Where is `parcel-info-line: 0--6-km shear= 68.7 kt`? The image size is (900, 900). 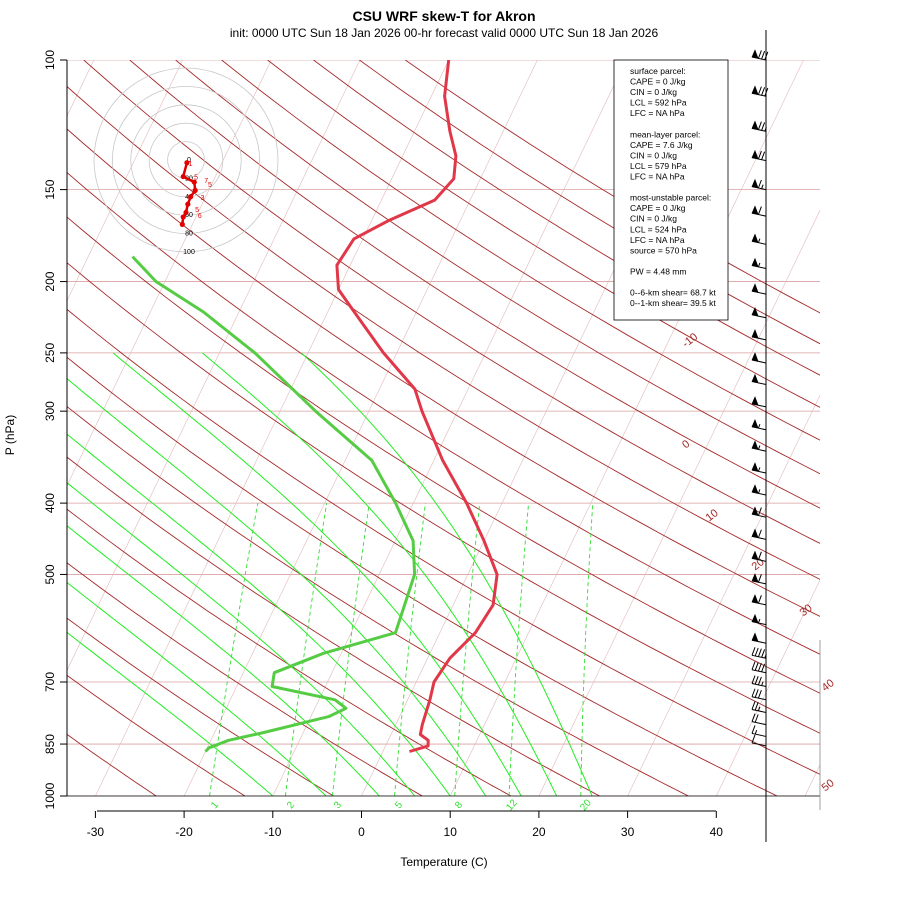 parcel-info-line: 0--6-km shear= 68.7 kt is located at coordinates (673, 293).